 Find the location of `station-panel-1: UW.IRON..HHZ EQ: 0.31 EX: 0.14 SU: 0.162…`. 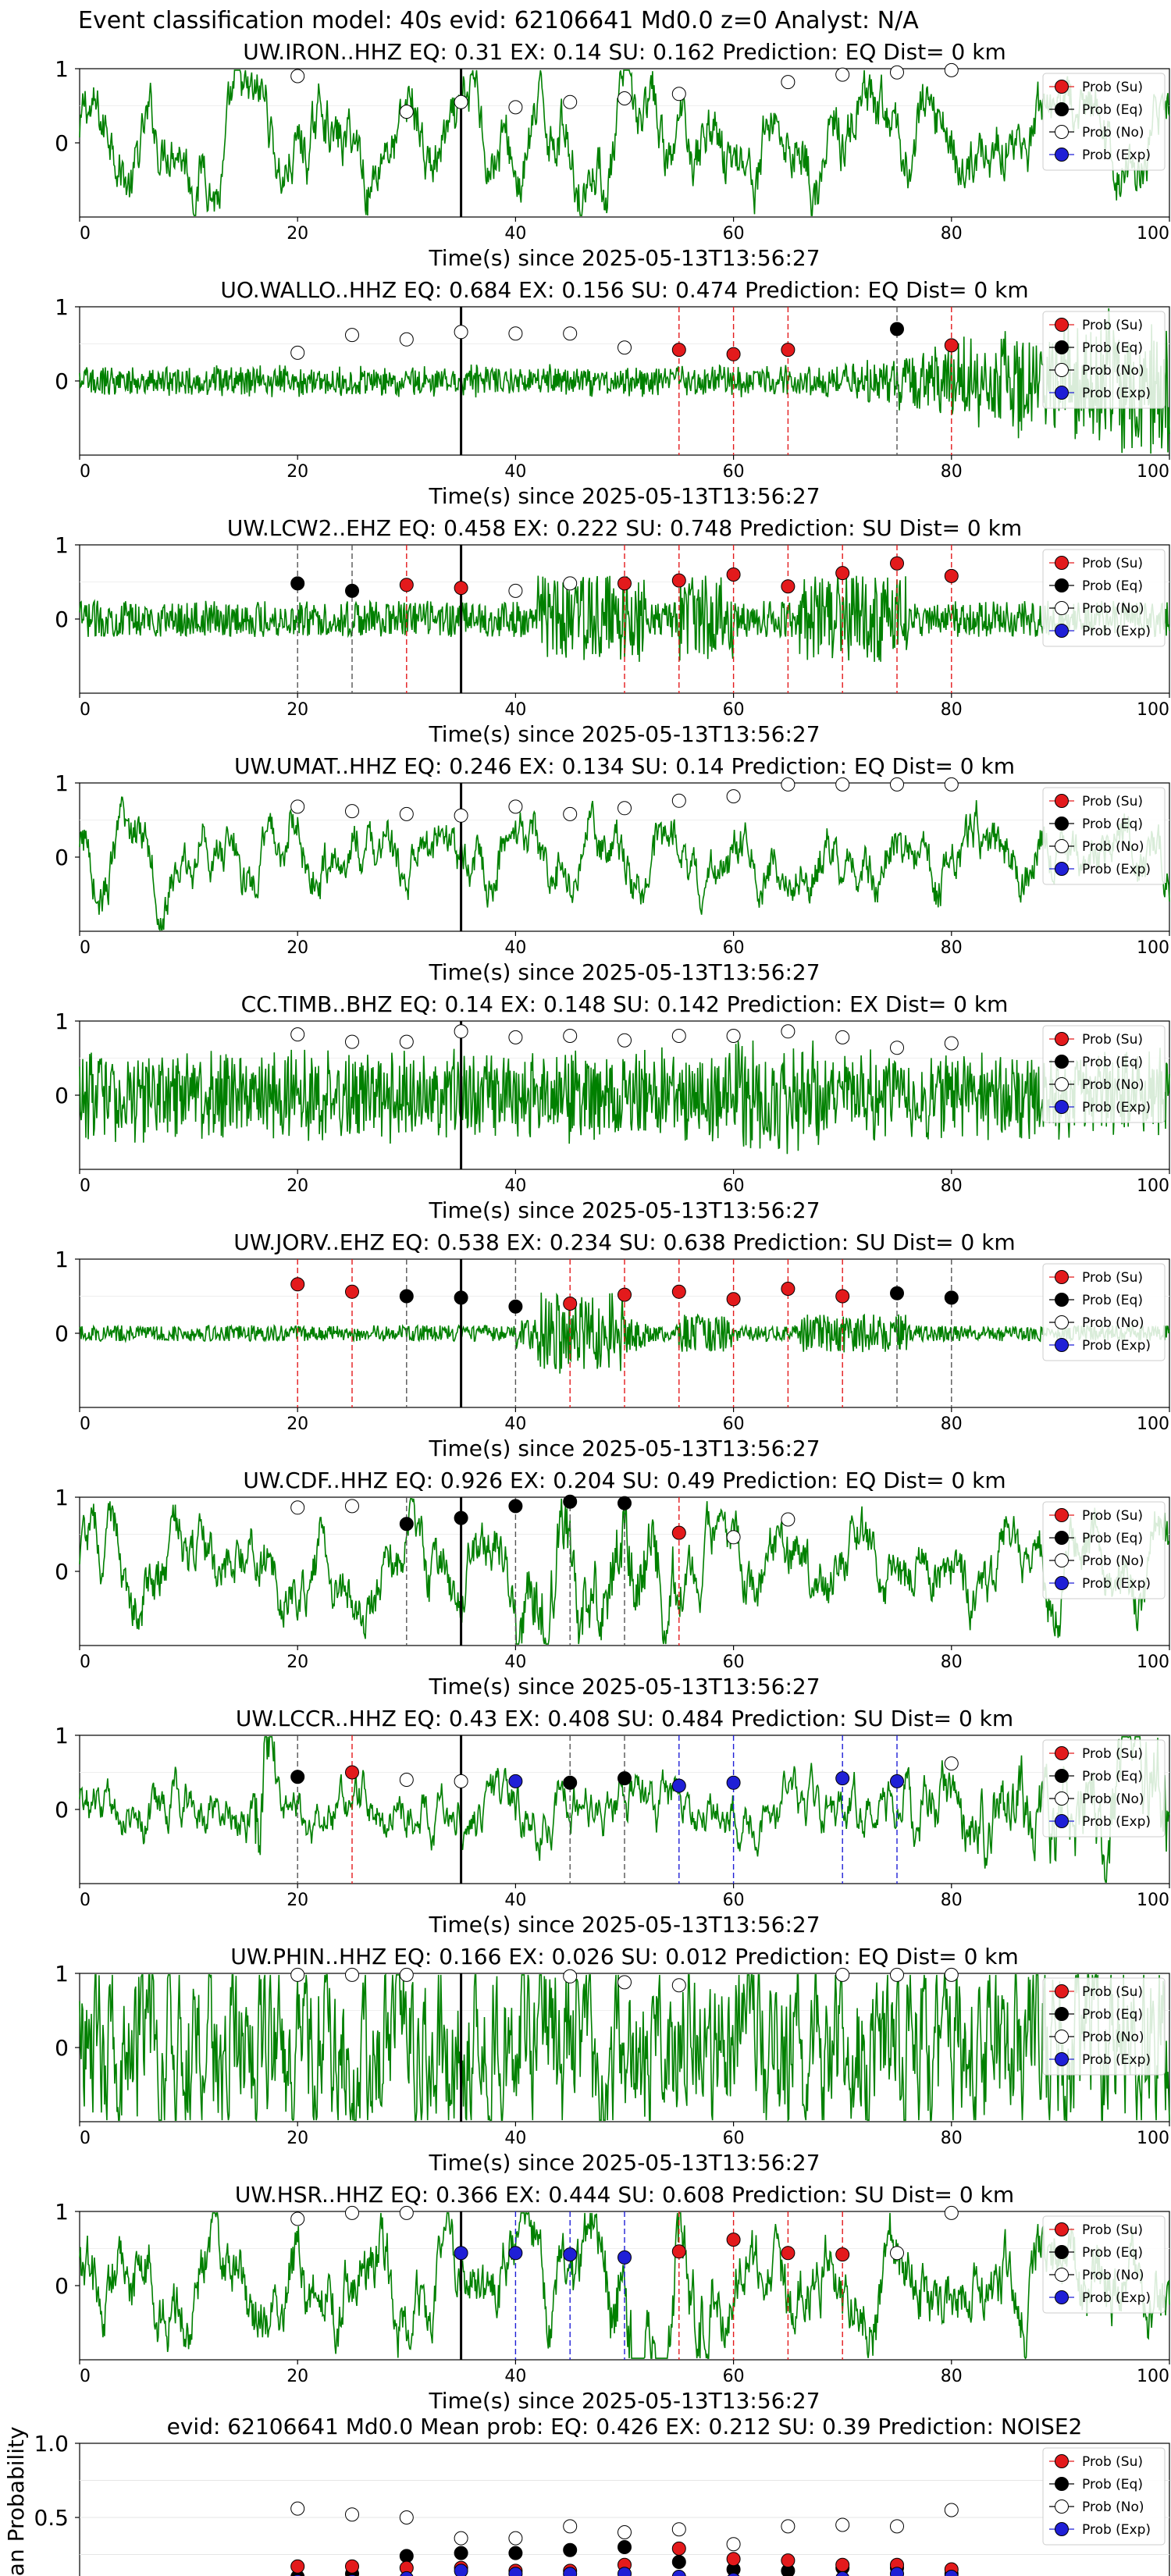

station-panel-1: UW.IRON..HHZ EQ: 0.31 EX: 0.14 SU: 0.162… is located at coordinates (612, 155).